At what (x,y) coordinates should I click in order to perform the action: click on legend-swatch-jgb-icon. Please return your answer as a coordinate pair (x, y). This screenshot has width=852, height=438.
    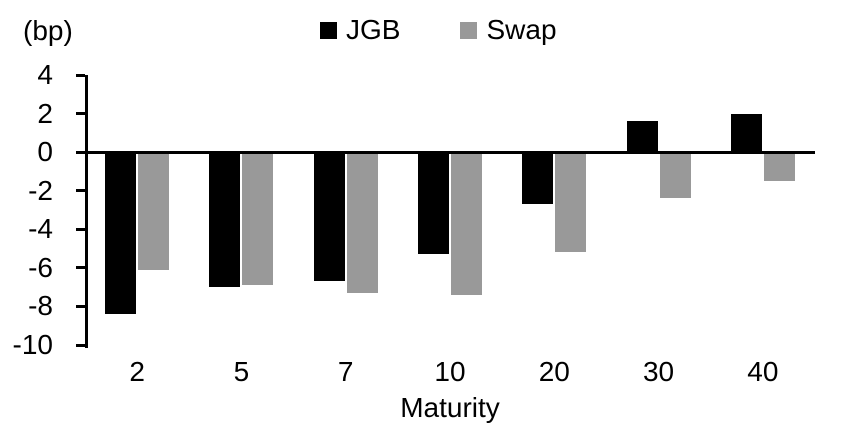
    Looking at the image, I should click on (328, 30).